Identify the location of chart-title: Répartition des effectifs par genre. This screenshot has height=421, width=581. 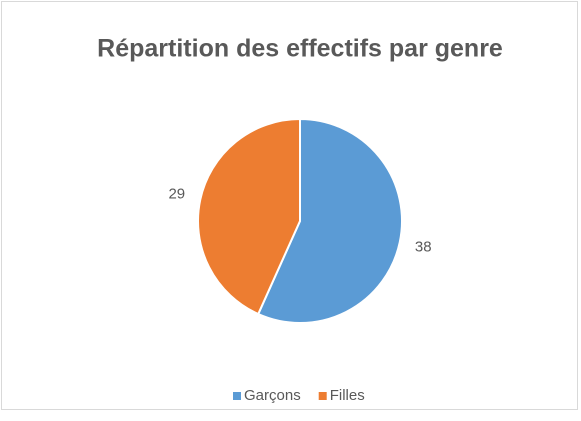
(300, 49).